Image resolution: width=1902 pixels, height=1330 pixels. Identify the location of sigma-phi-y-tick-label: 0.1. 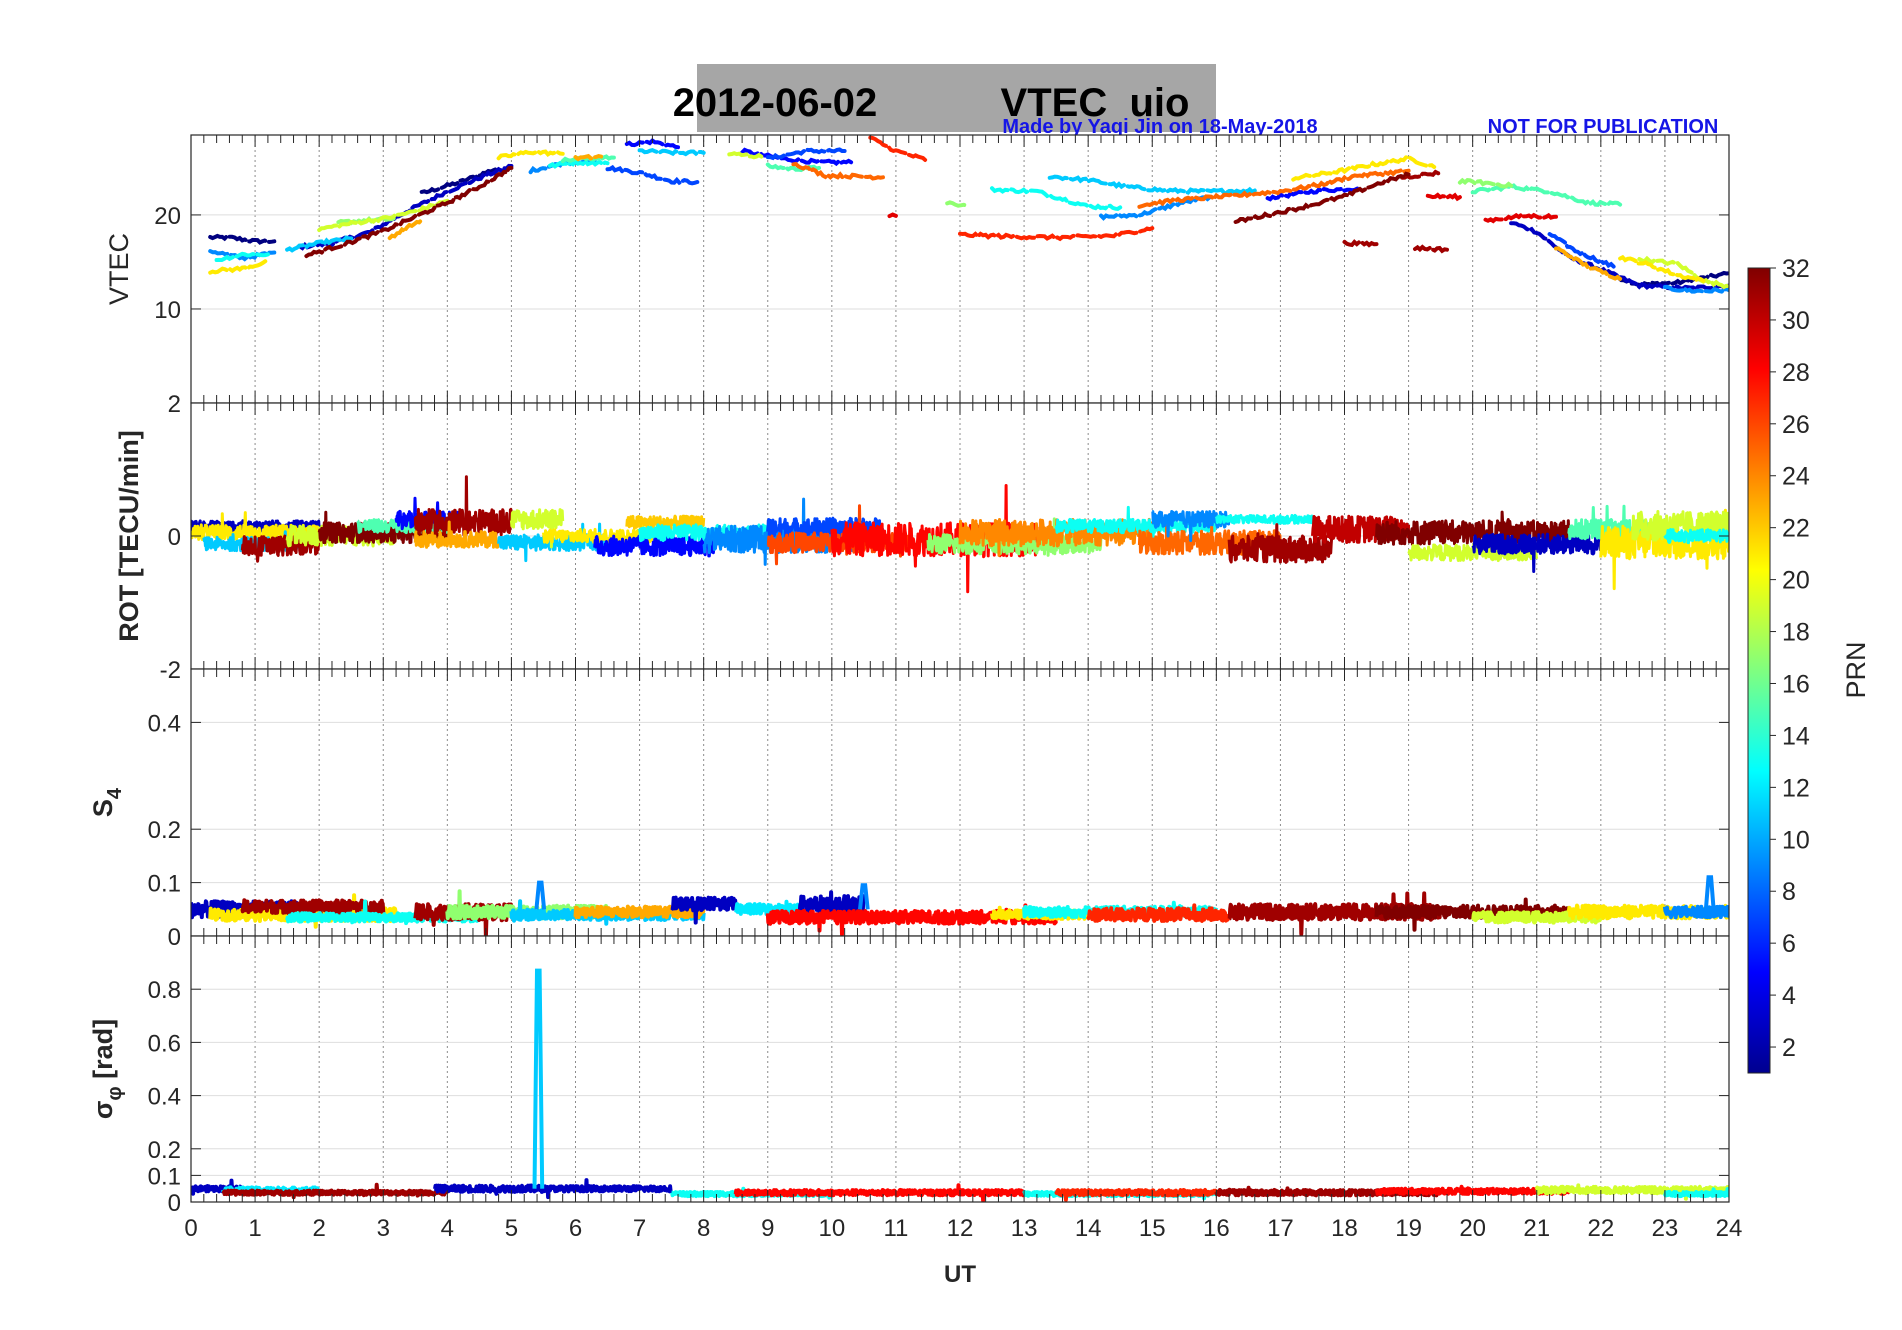
(164, 1176).